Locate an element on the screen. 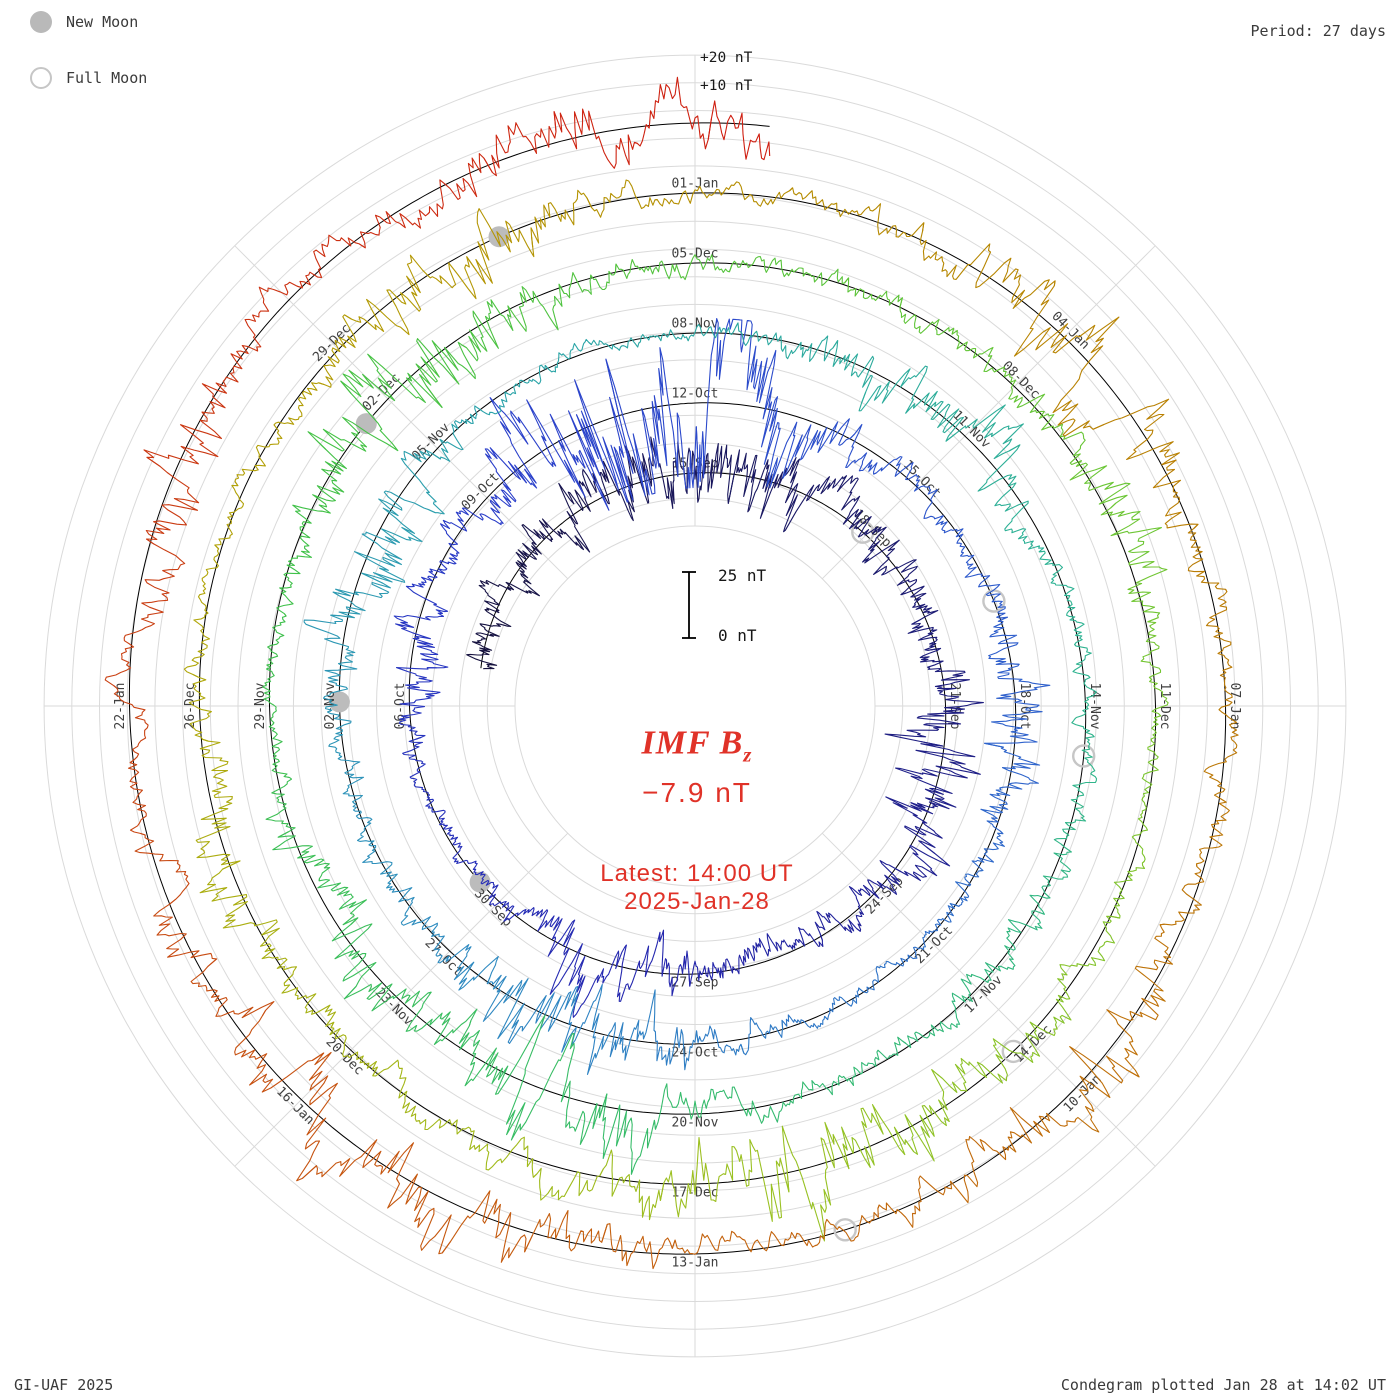  scale-bar-rule is located at coordinates (689, 605).